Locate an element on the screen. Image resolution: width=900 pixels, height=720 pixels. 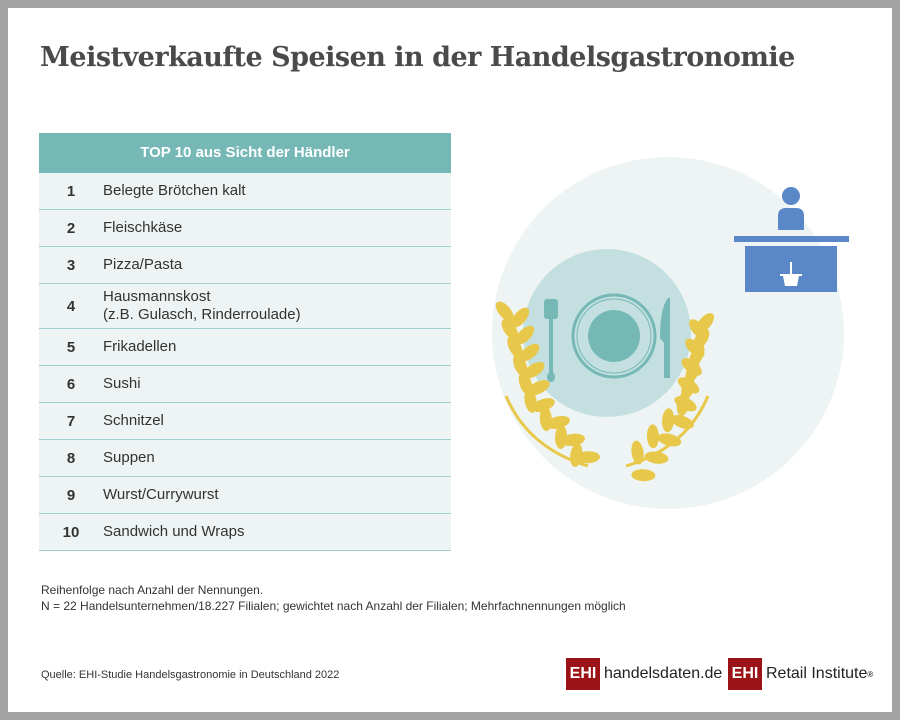
dish-name: Hausmannskost is located at coordinates (157, 296).